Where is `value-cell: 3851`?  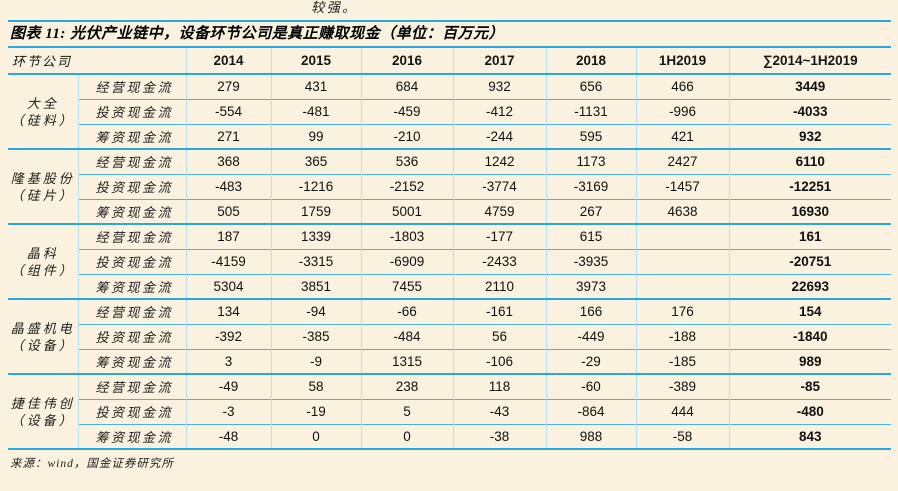
value-cell: 3851 is located at coordinates (316, 286).